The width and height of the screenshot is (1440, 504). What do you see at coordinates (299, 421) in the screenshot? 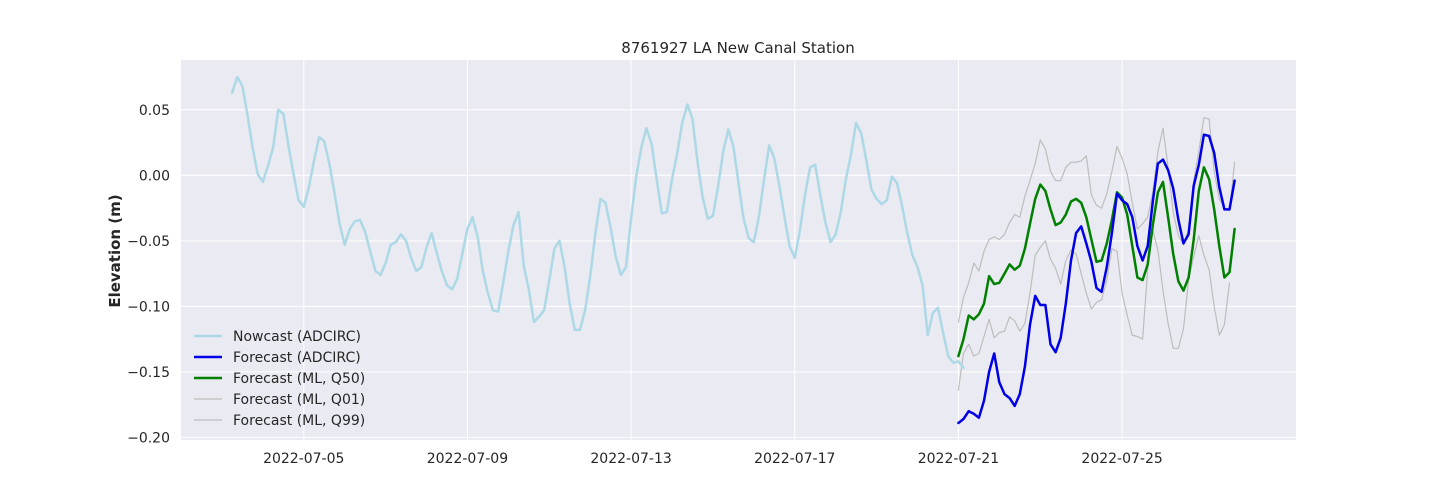
I see `legend-label: Forecast (ML, Q99)` at bounding box center [299, 421].